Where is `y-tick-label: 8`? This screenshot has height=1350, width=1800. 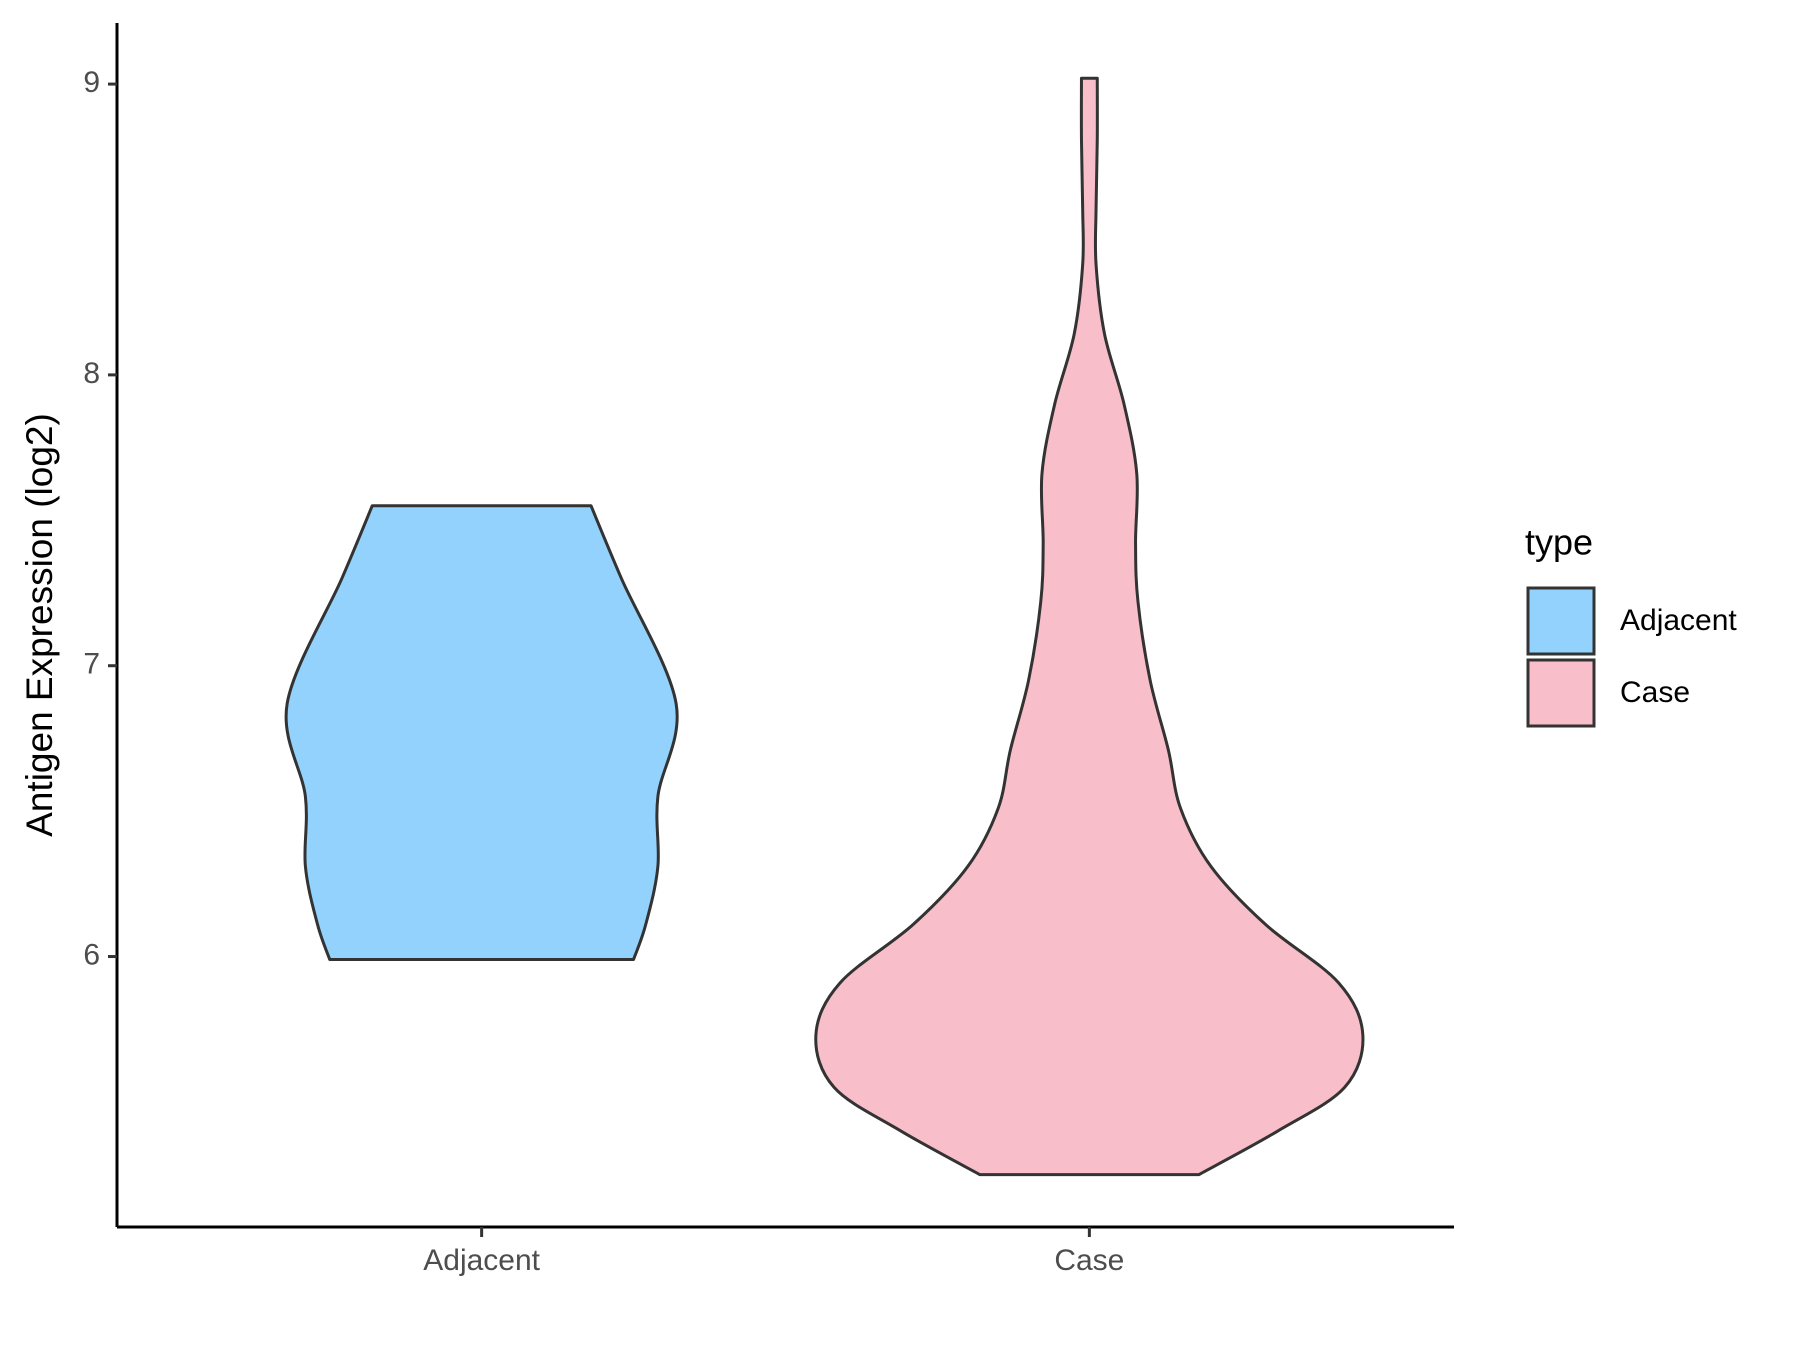
y-tick-label: 8 is located at coordinates (91, 373).